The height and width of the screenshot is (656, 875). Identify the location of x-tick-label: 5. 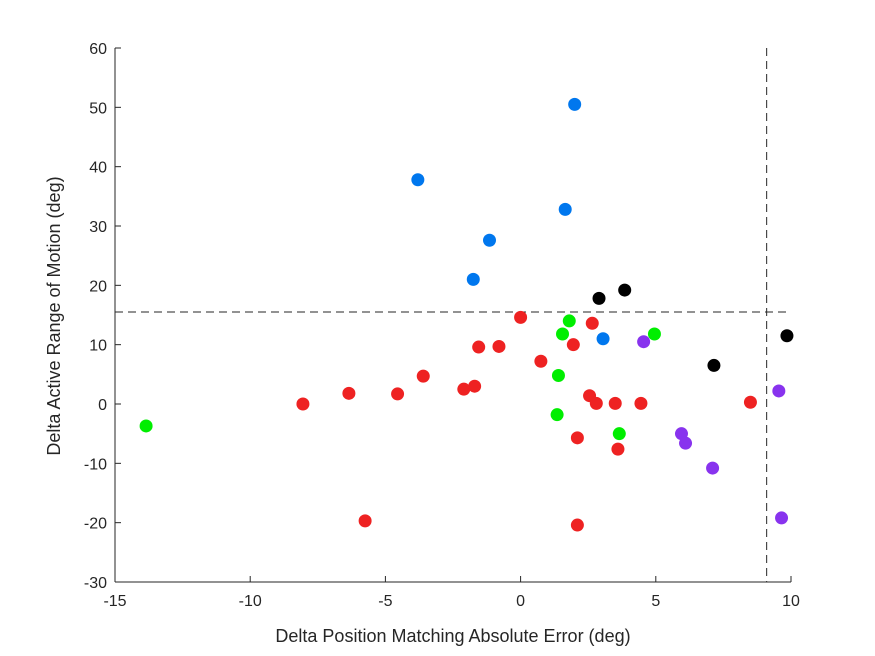
(655, 601).